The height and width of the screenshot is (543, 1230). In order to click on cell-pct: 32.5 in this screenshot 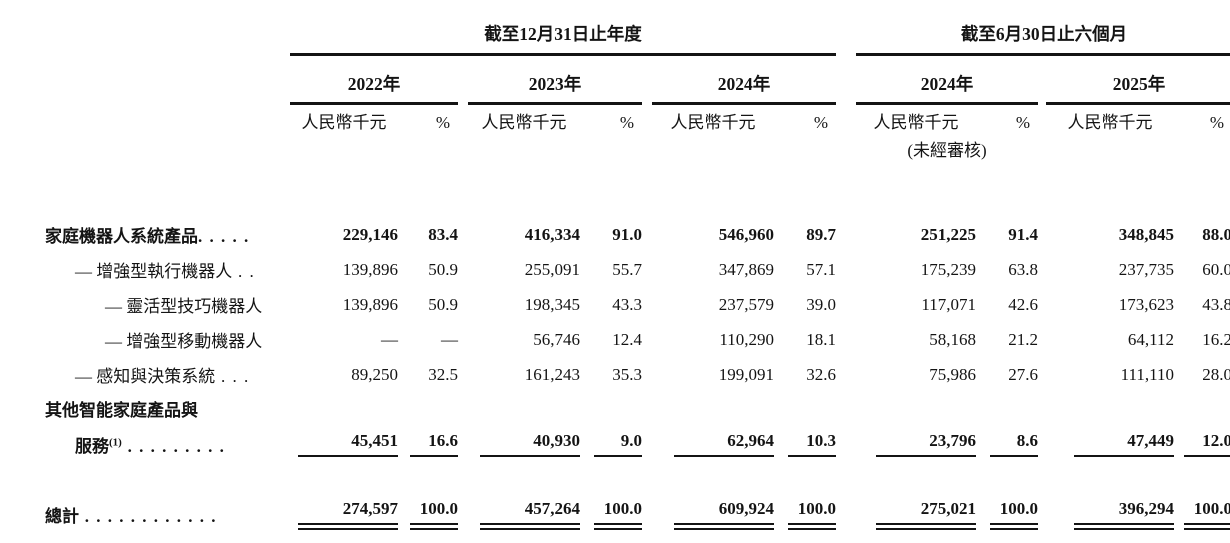, I will do `click(443, 374)`.